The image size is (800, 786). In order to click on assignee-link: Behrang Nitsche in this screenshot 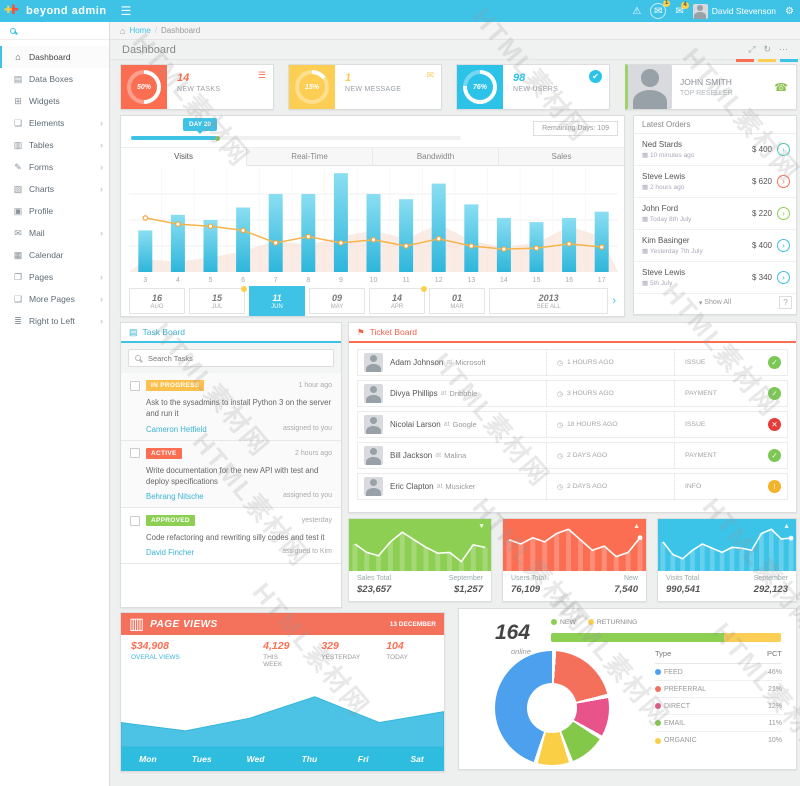, I will do `click(175, 497)`.